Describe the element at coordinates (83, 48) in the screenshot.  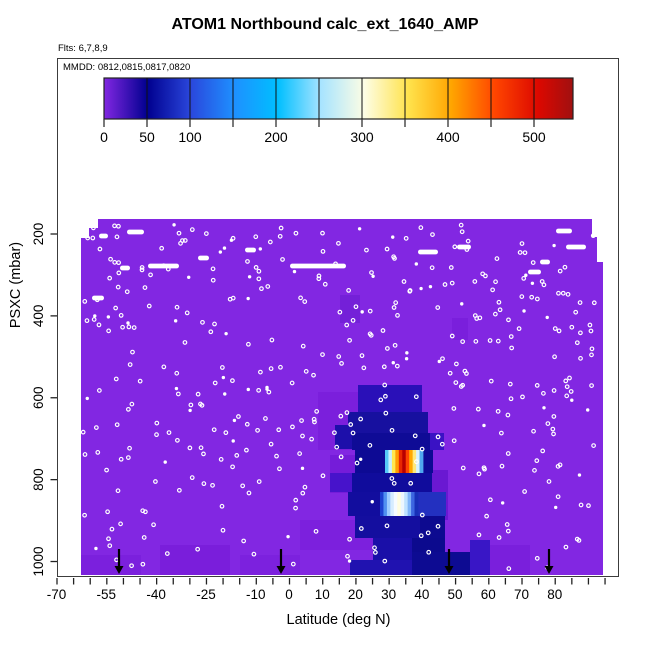
I see `flights-annotation: Flts: 6,7,8,9` at that location.